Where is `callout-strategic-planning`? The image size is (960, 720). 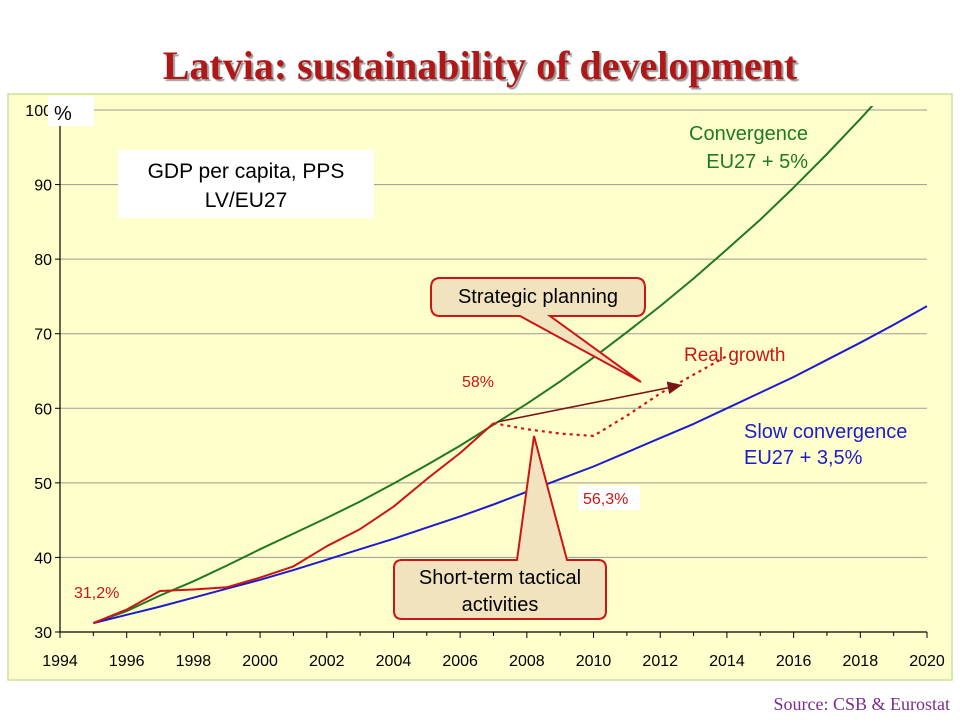
callout-strategic-planning is located at coordinates (538, 330).